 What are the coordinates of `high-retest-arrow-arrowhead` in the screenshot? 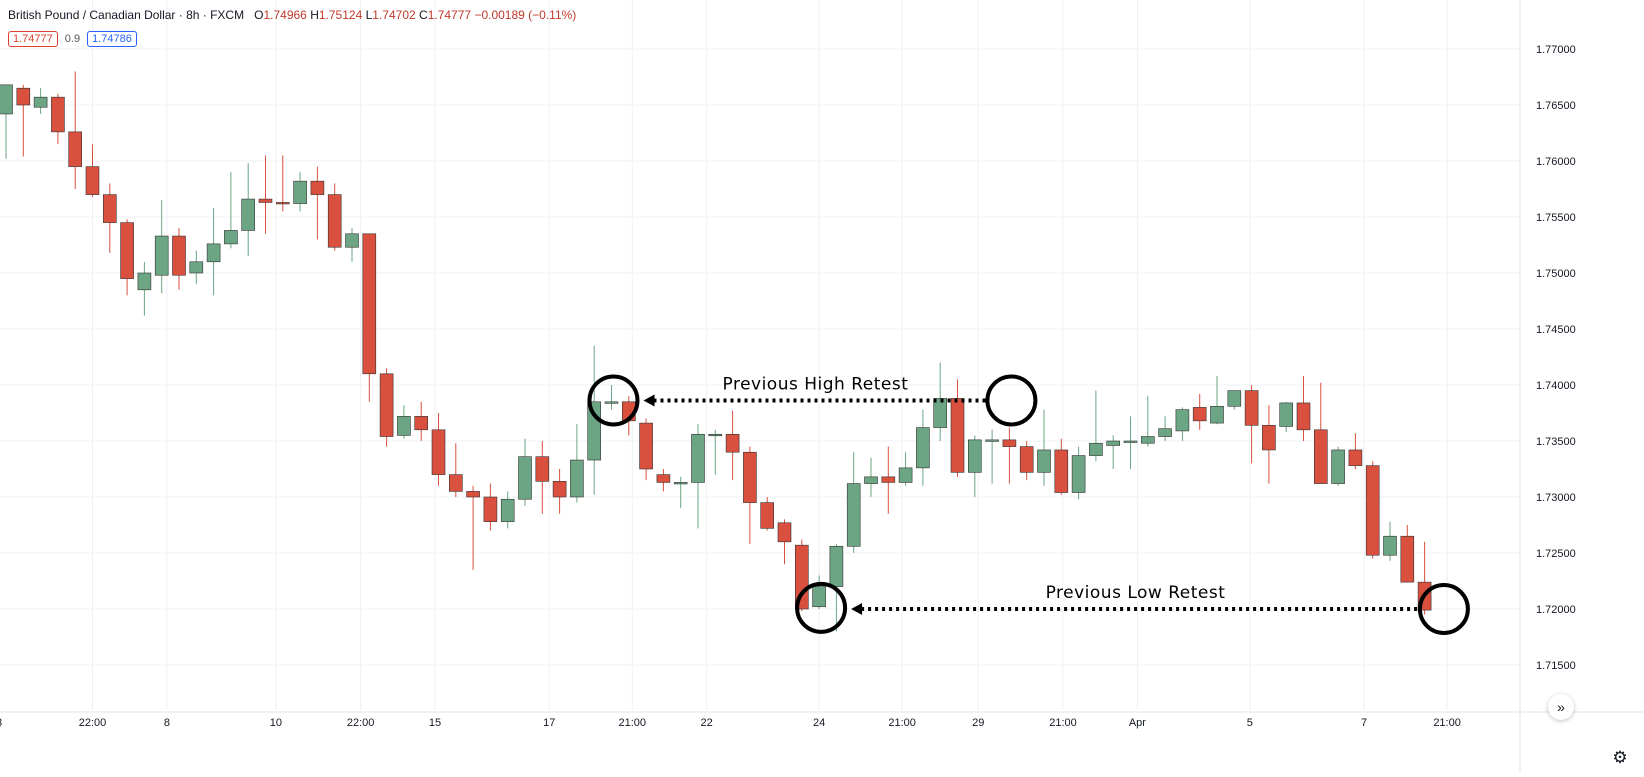 It's located at (649, 400).